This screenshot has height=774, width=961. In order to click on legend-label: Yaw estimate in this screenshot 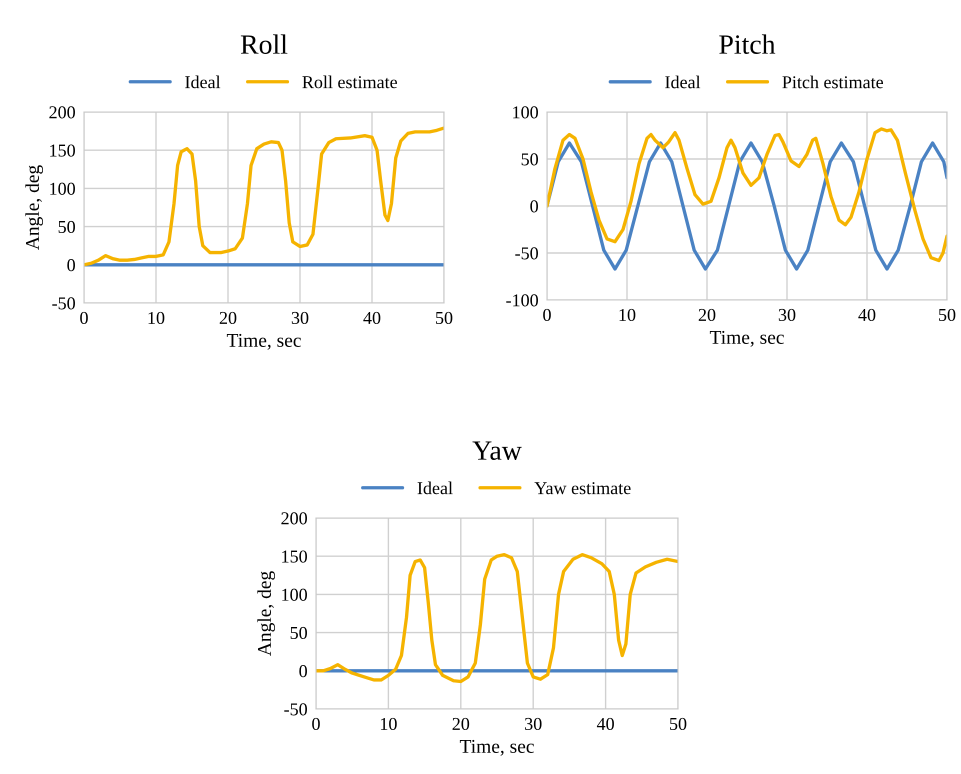, I will do `click(582, 488)`.